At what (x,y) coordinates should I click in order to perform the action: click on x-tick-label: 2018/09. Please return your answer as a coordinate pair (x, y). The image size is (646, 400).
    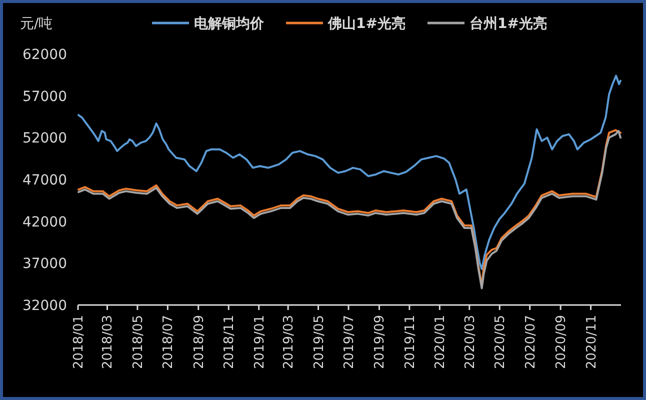
    Looking at the image, I should click on (199, 342).